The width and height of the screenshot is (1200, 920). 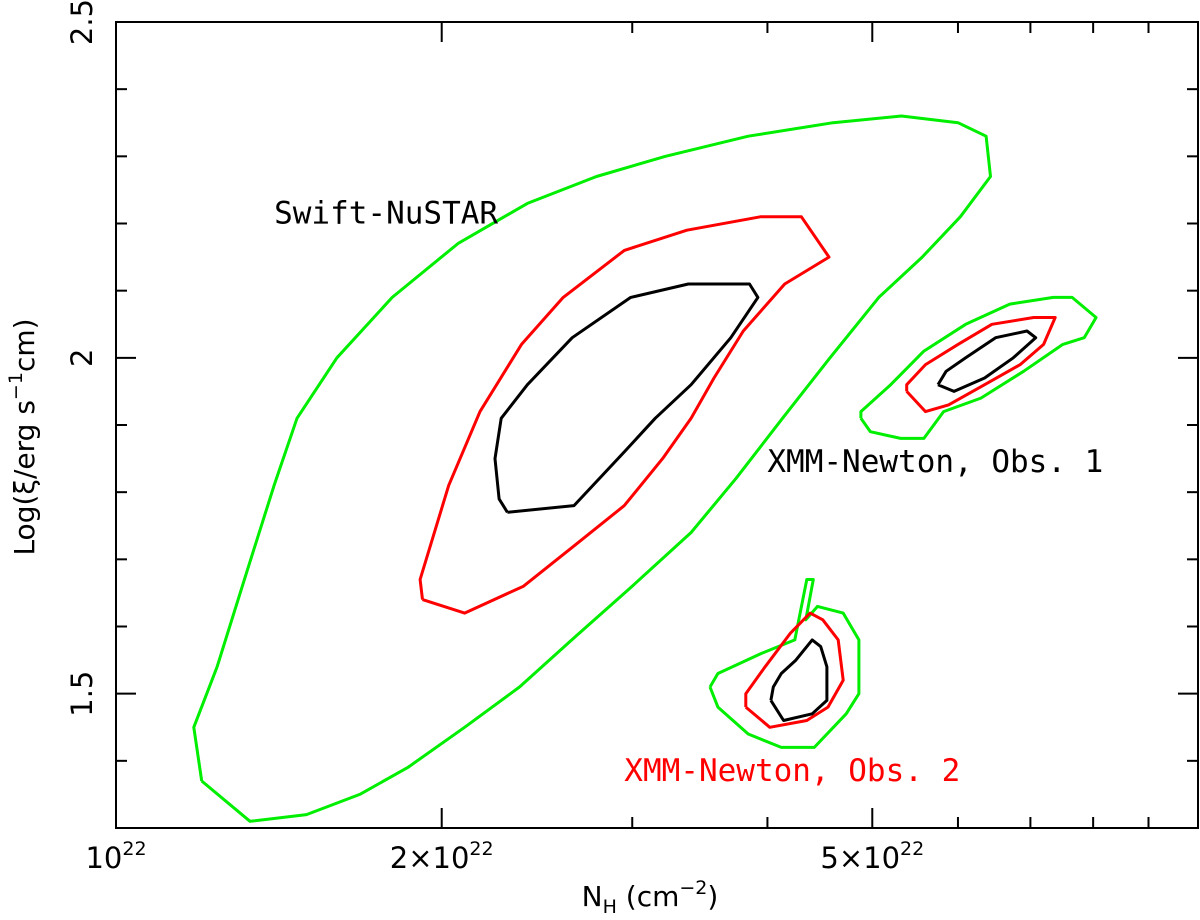 I want to click on annotation-xmm-obs2: XMM-Newton, Obs. 2, so click(x=792, y=771).